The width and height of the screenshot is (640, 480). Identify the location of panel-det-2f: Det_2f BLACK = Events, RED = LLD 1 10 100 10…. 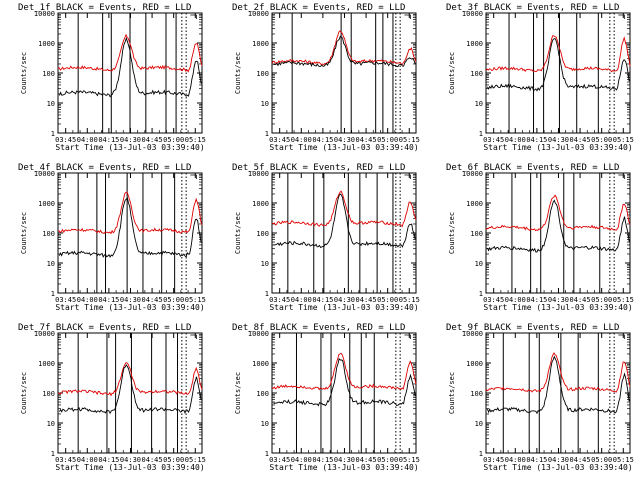
(326, 77).